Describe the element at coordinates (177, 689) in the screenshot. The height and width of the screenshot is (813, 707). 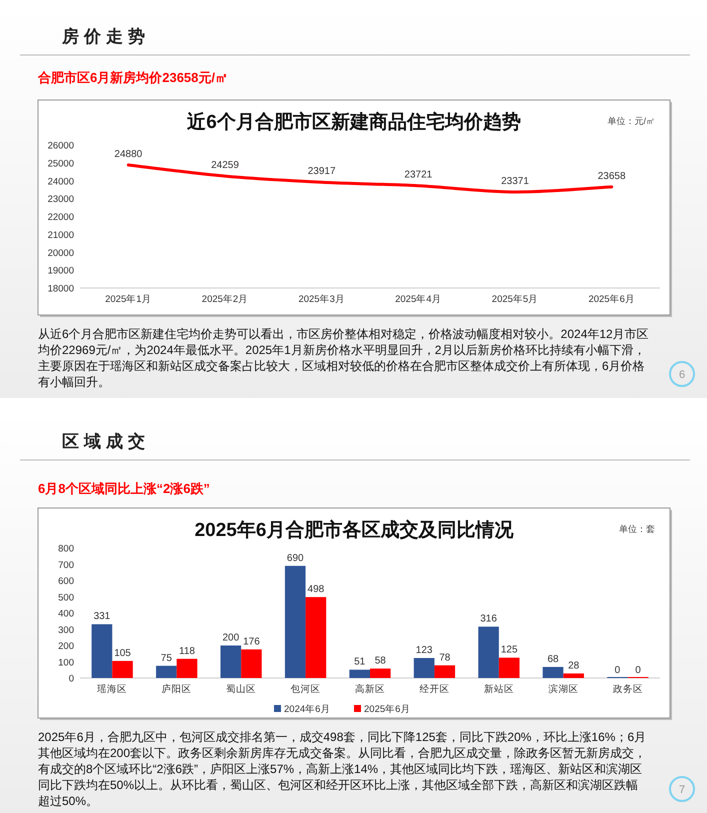
I see `x-tick-label: 庐阳区` at that location.